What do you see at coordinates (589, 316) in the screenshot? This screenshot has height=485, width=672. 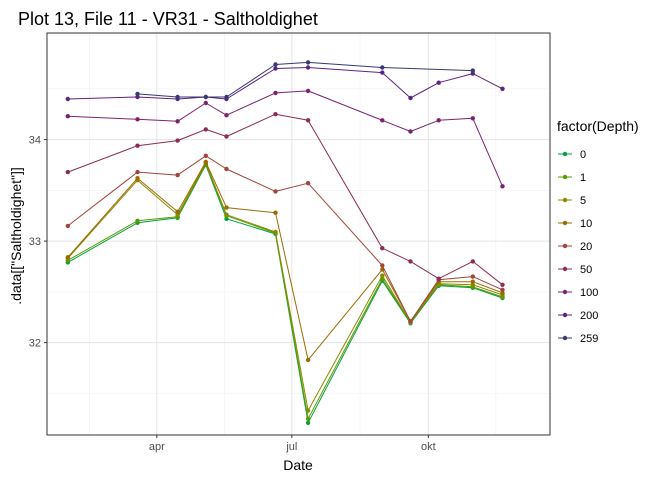 I see `legend-label-200: 200` at bounding box center [589, 316].